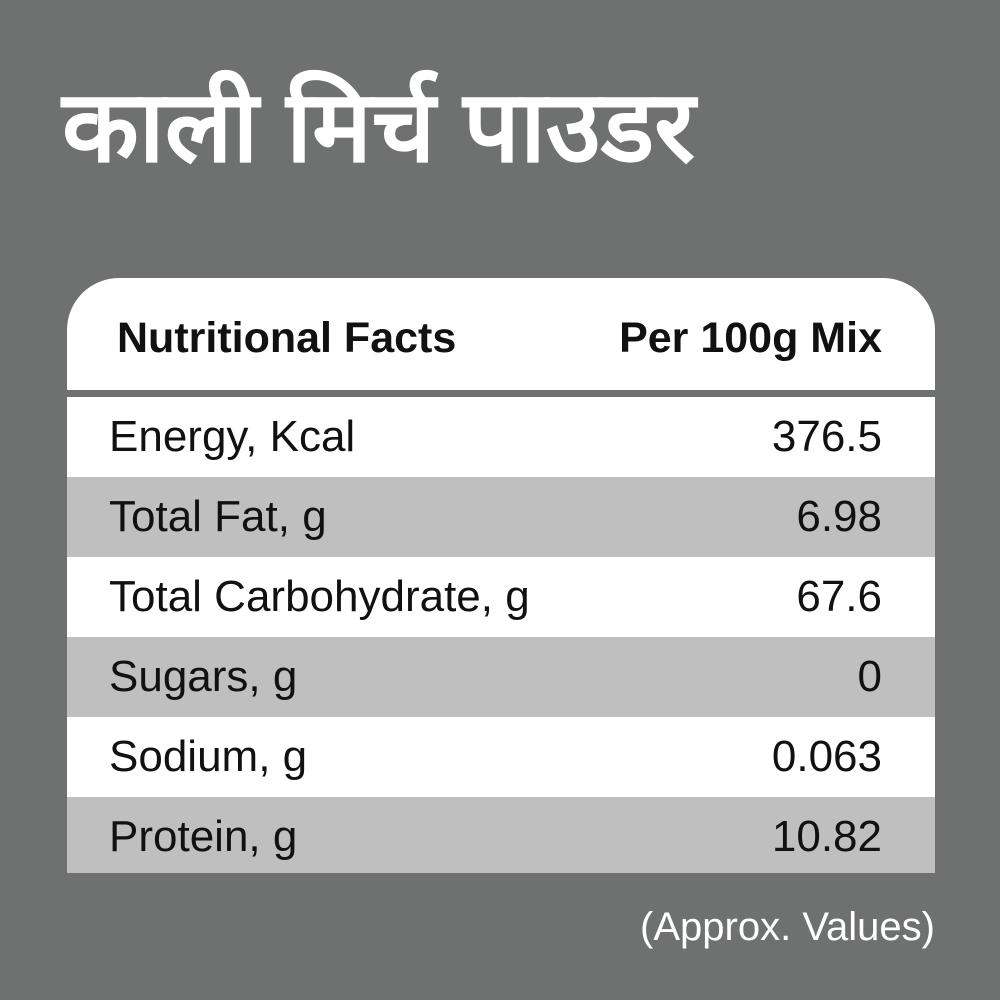 The image size is (1000, 1000). Describe the element at coordinates (826, 756) in the screenshot. I see `nutrient-value: 0.063` at that location.